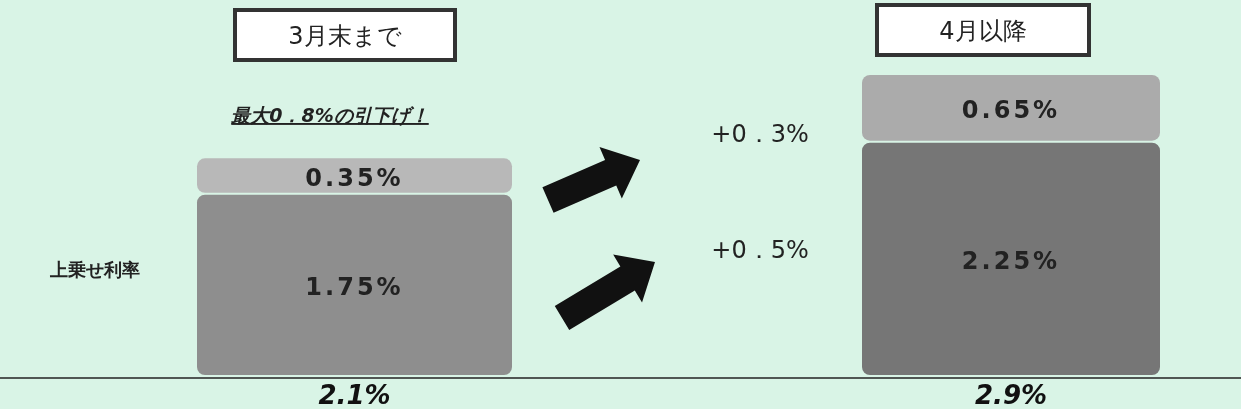  I want to click on x-tick-label: 3月末まで, so click(345, 36).